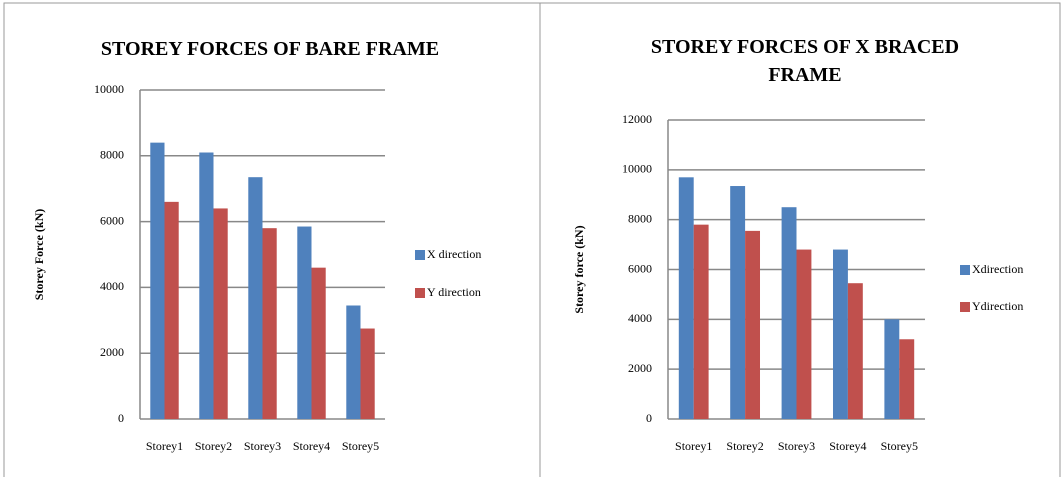  I want to click on y-axis-label: Storey Force (kN), so click(39, 255).